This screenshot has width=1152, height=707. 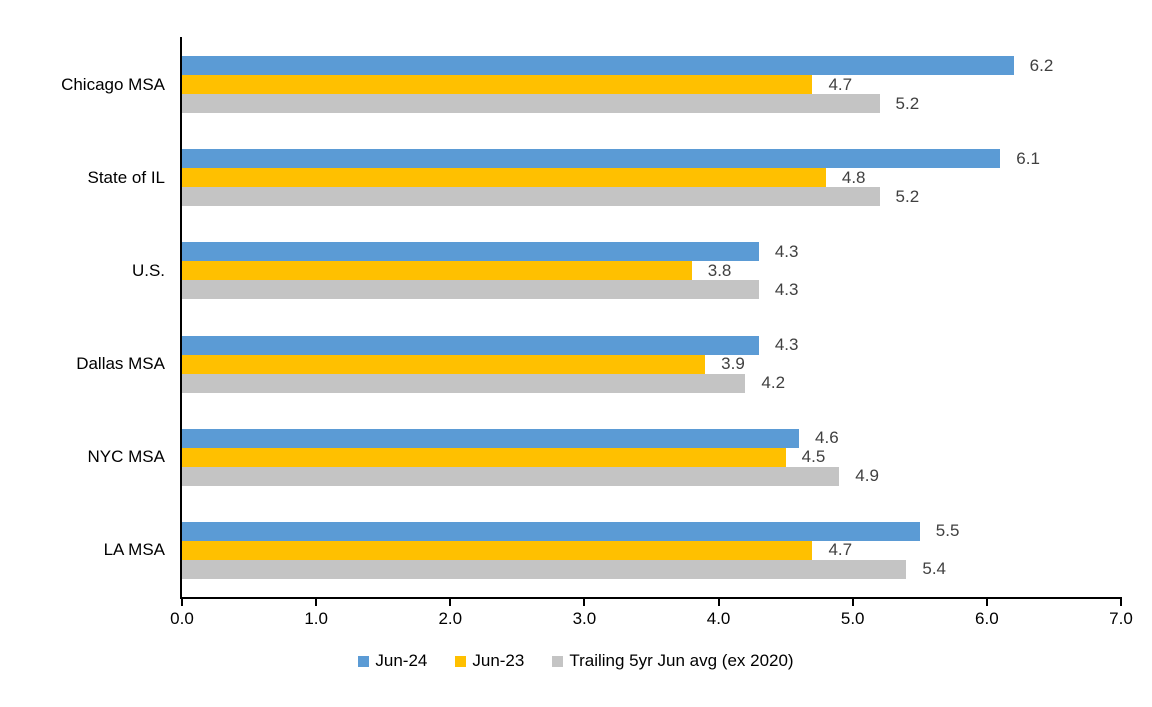 What do you see at coordinates (1041, 65) in the screenshot?
I see `bar-value-label: 6.2` at bounding box center [1041, 65].